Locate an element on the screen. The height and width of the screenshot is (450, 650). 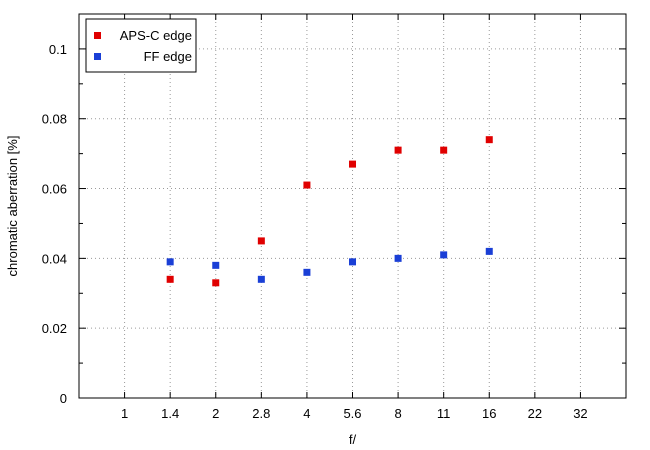
x-tick-labels: 1 1.4 2 2.8 4 5.6 8 11 16 22 32 is located at coordinates (354, 413).